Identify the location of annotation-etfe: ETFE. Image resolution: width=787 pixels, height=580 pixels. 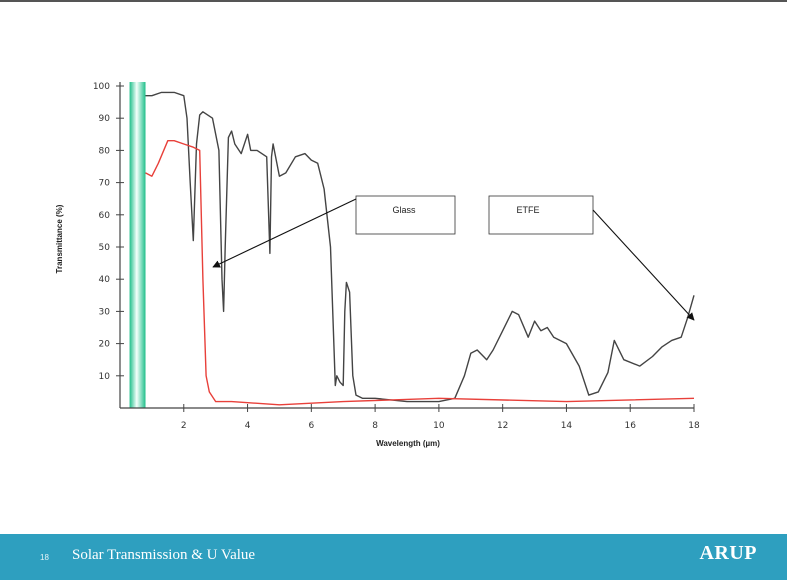
(591, 258).